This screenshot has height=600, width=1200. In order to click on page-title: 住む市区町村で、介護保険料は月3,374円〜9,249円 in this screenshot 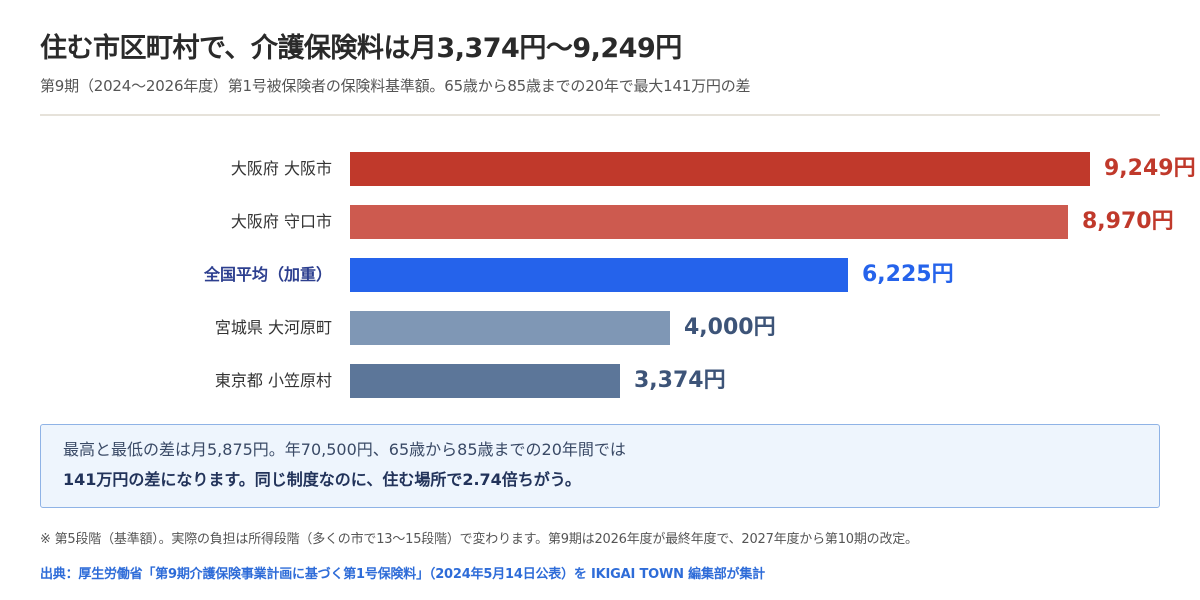, I will do `click(361, 48)`.